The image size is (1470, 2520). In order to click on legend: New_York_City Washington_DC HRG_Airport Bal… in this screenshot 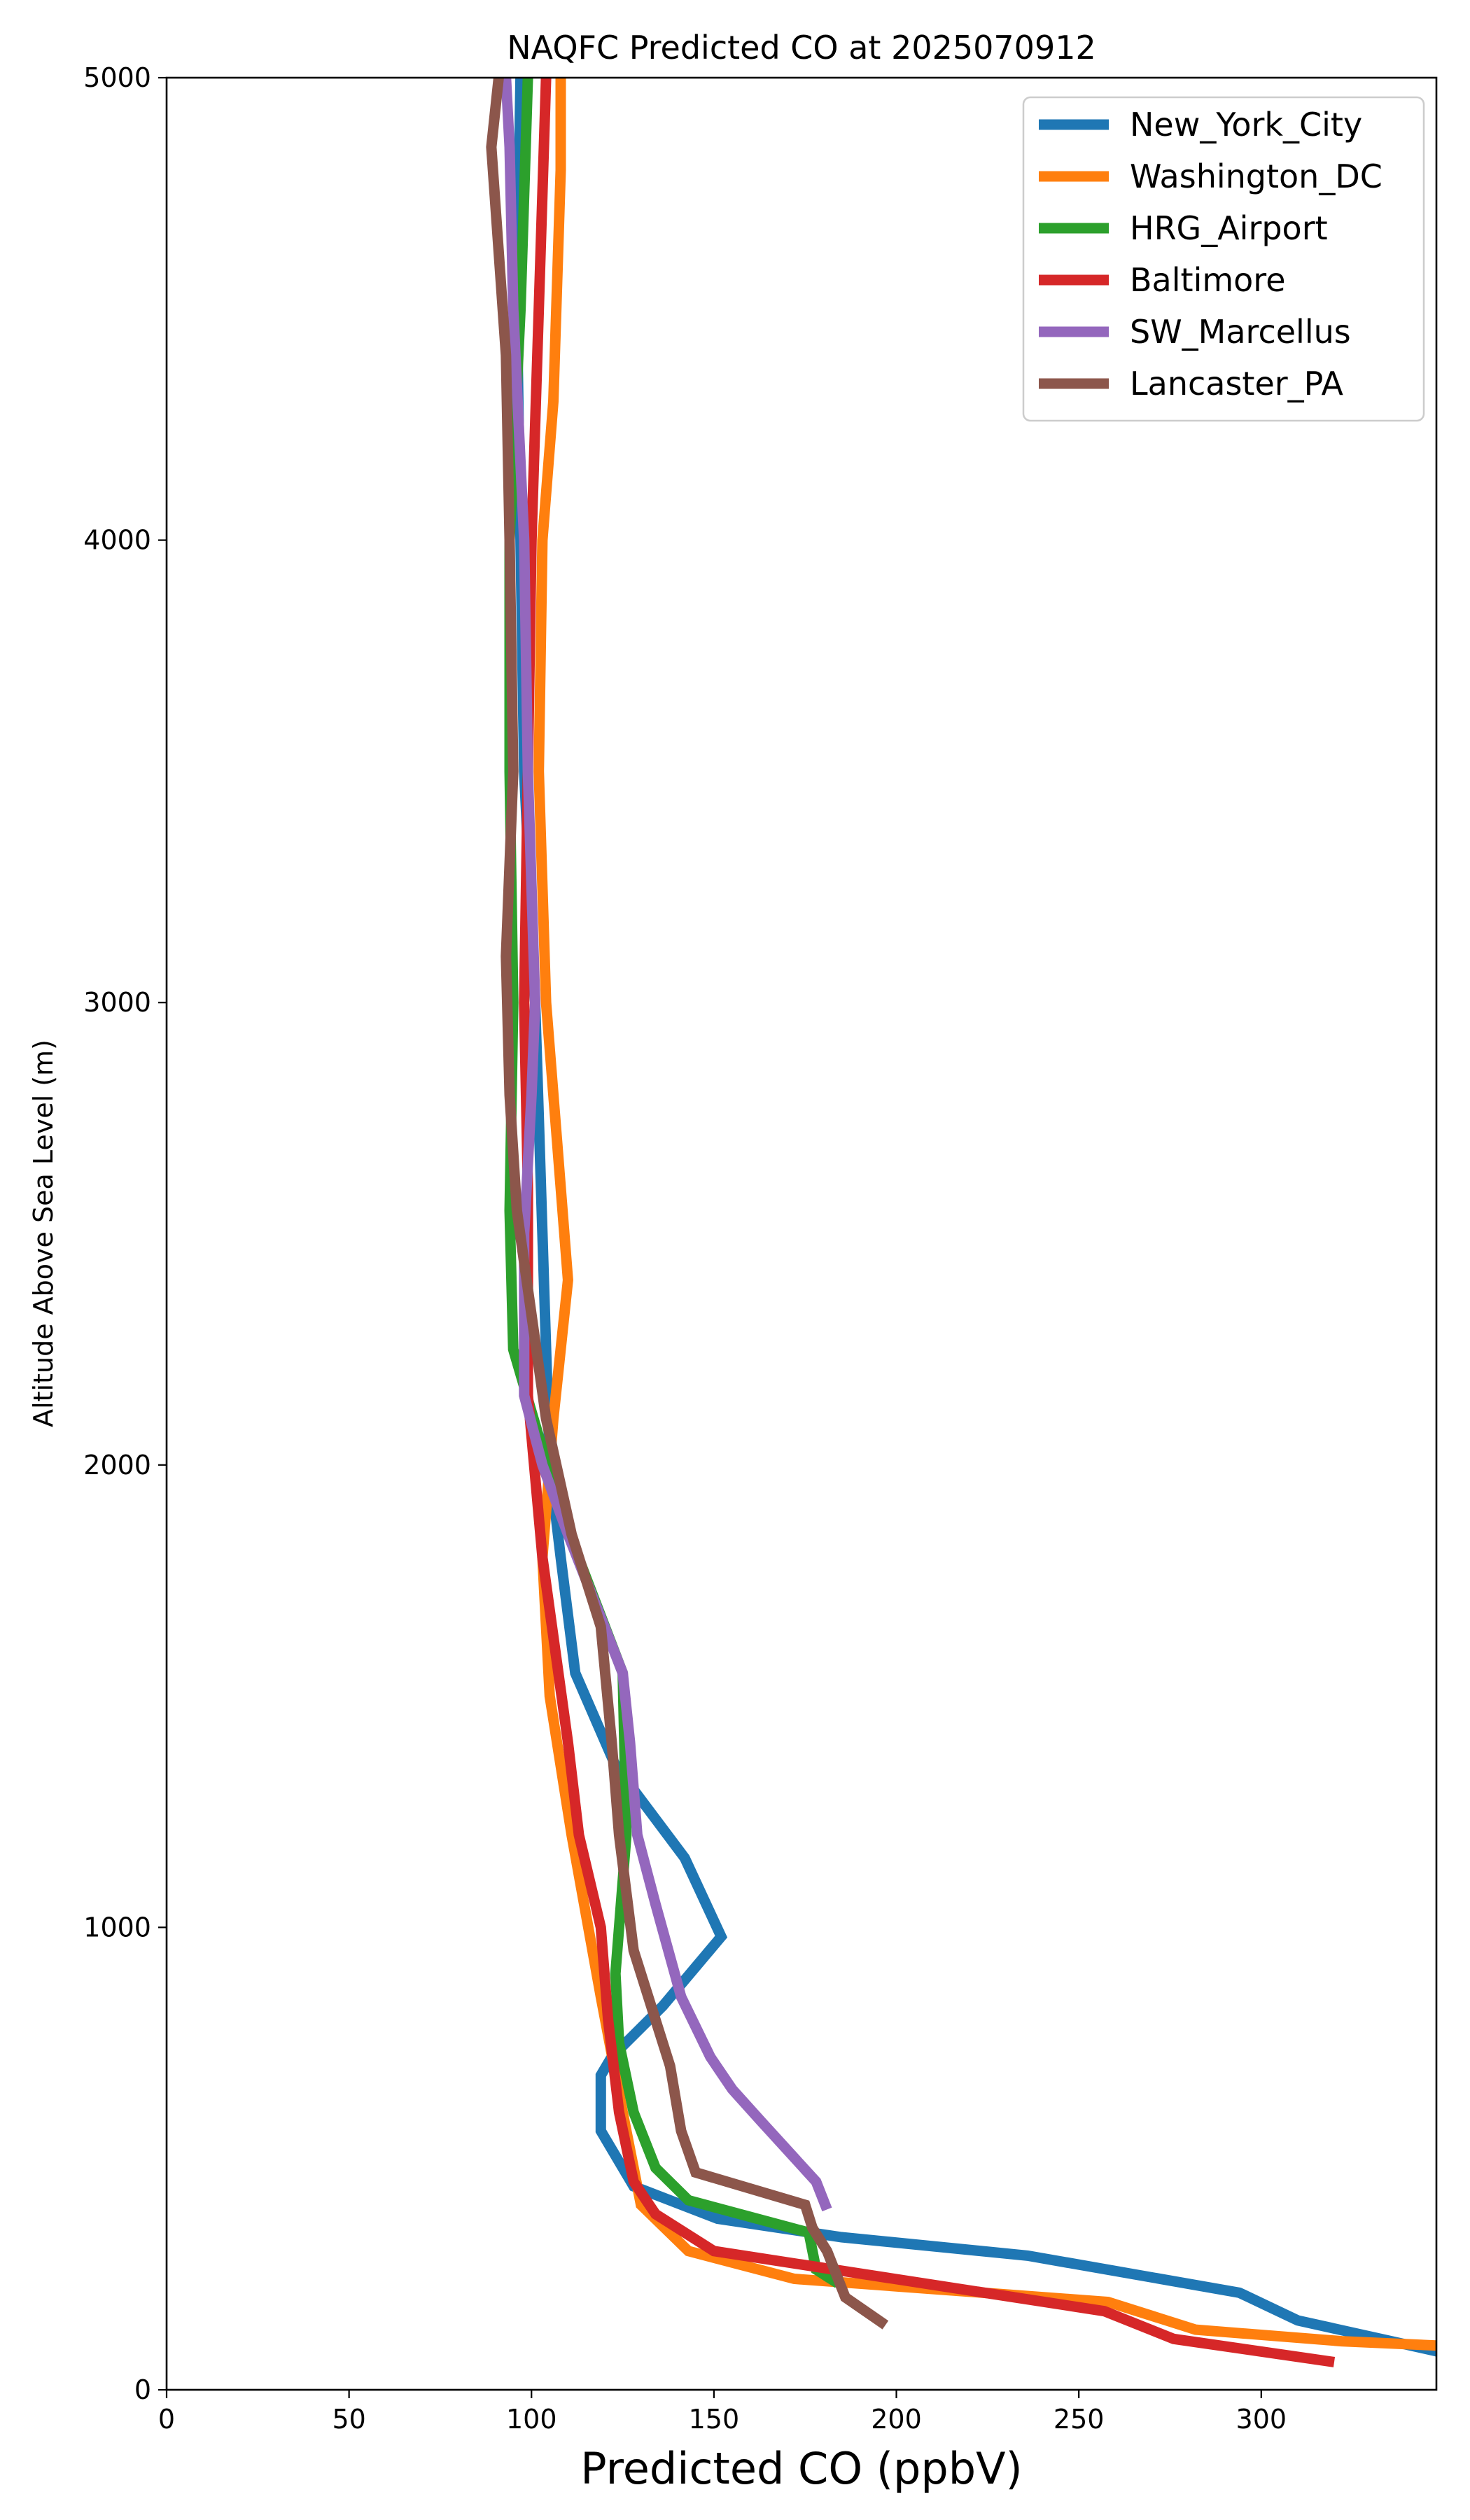, I will do `click(1223, 259)`.